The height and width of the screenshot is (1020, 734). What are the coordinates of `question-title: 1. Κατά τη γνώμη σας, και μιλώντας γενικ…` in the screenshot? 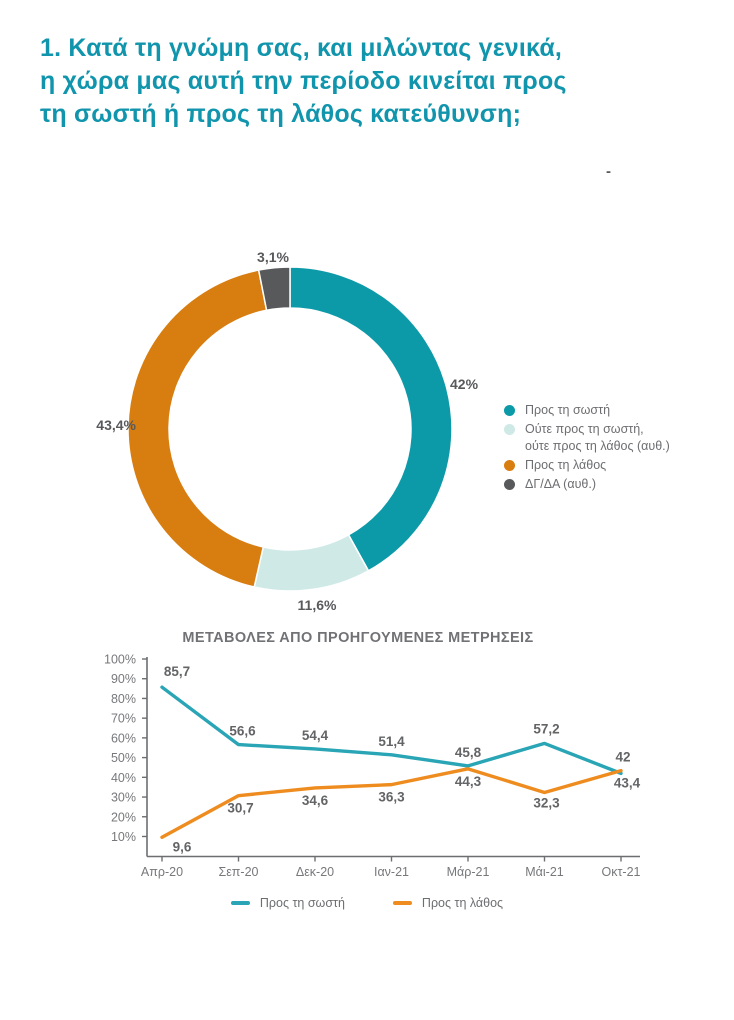 It's located at (303, 81).